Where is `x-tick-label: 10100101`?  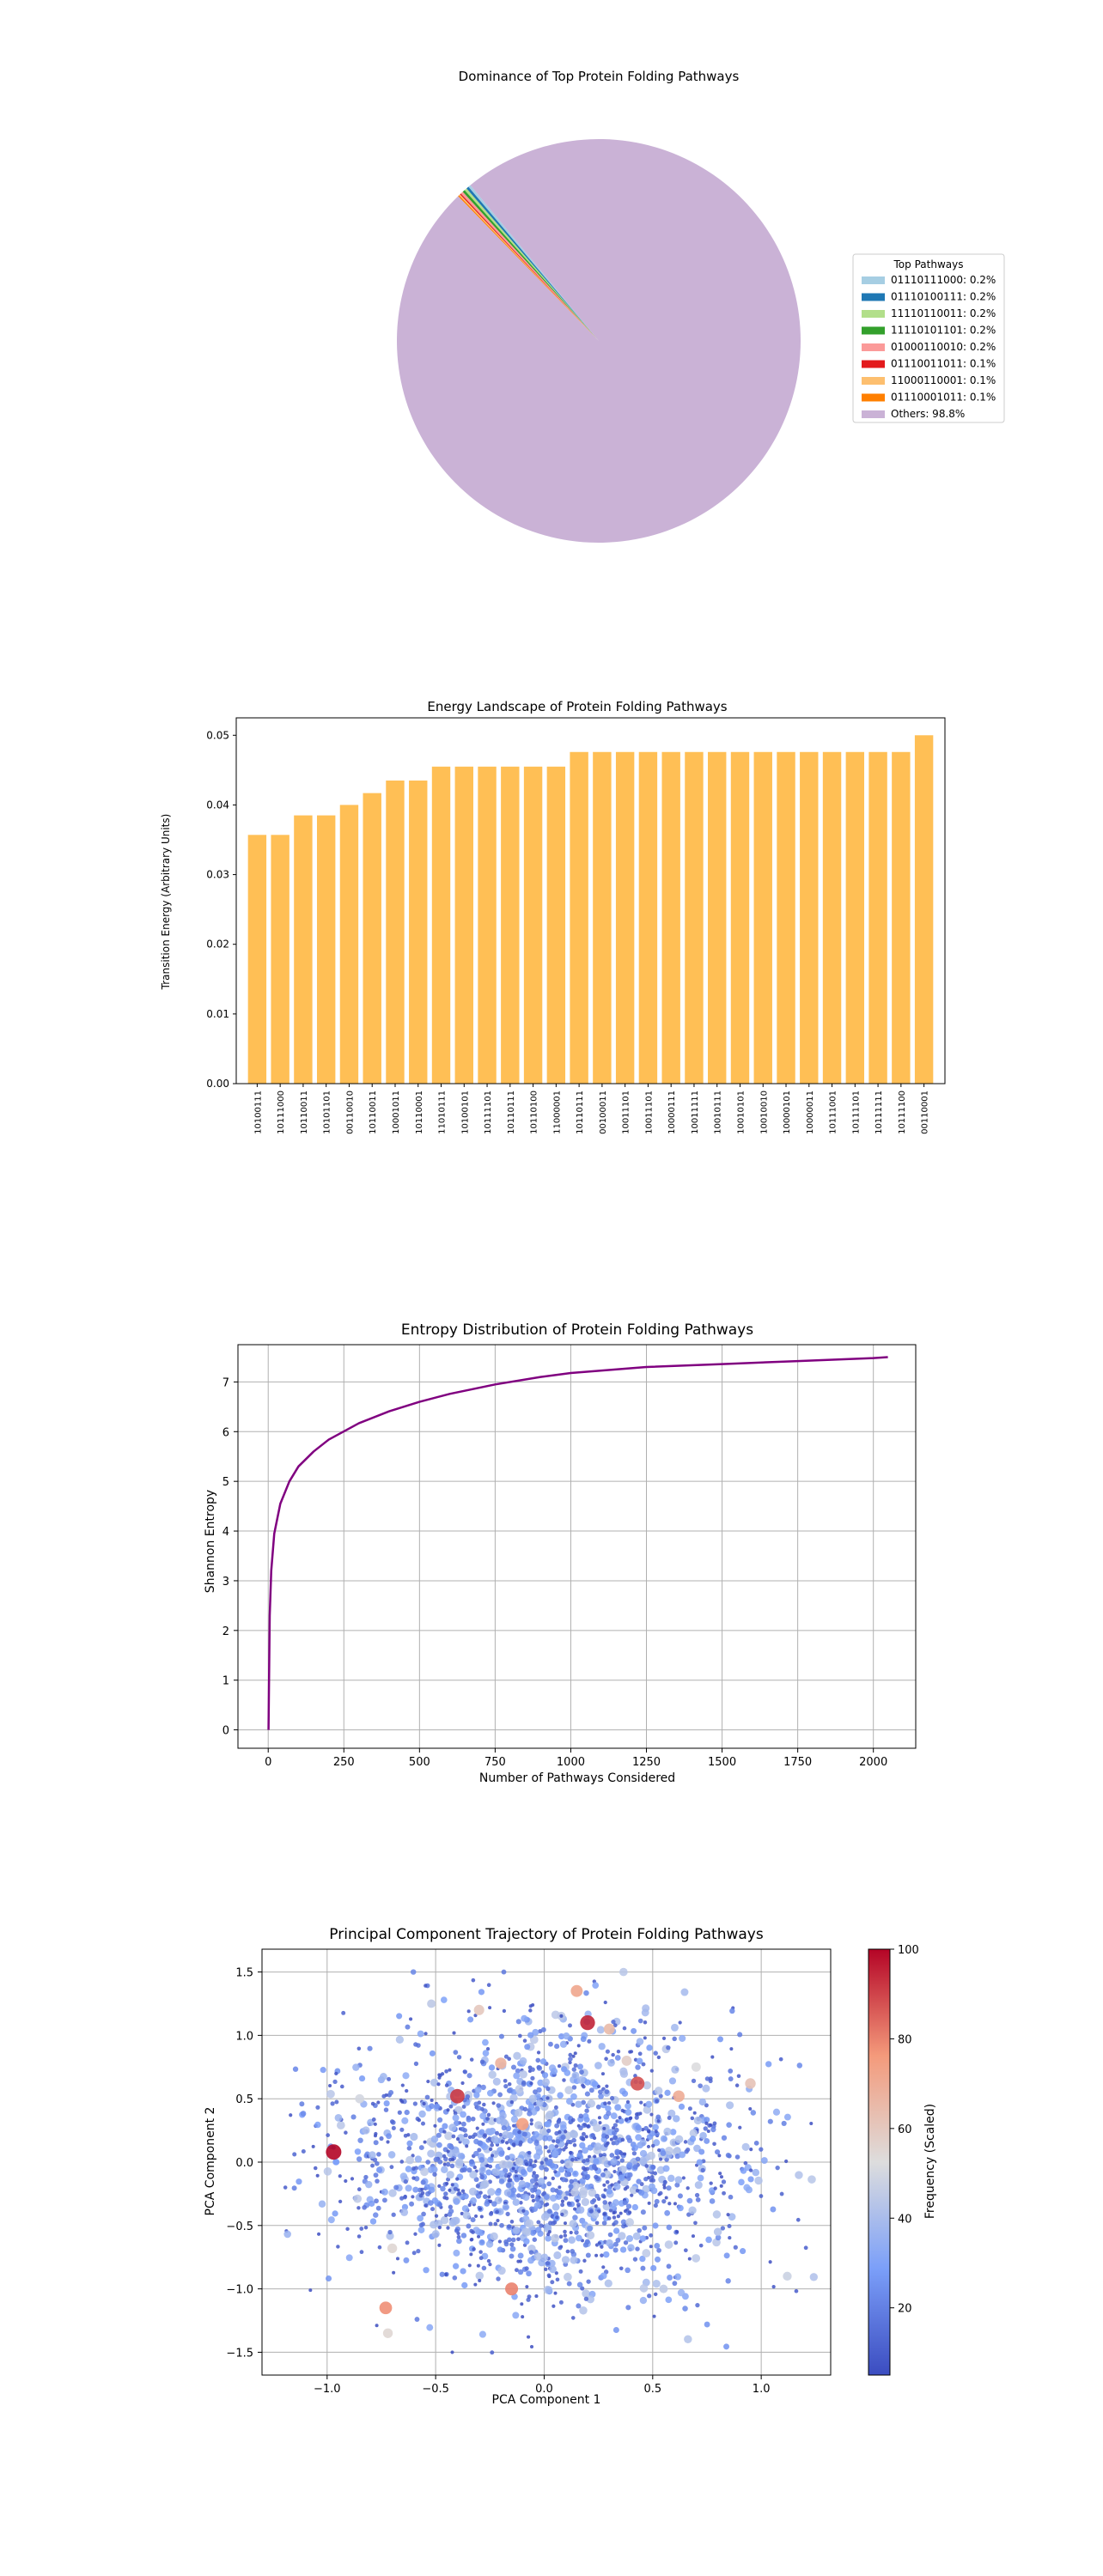 x-tick-label: 10100101 is located at coordinates (465, 1112).